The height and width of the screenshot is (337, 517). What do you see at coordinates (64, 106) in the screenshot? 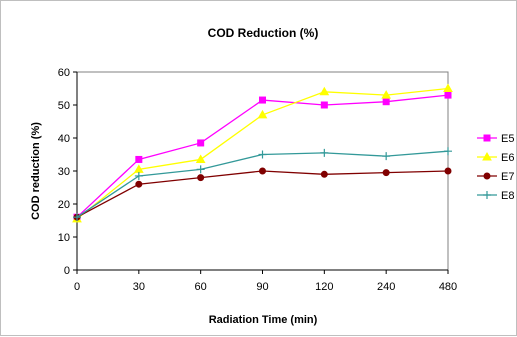
I see `y-tick-label: 50` at bounding box center [64, 106].